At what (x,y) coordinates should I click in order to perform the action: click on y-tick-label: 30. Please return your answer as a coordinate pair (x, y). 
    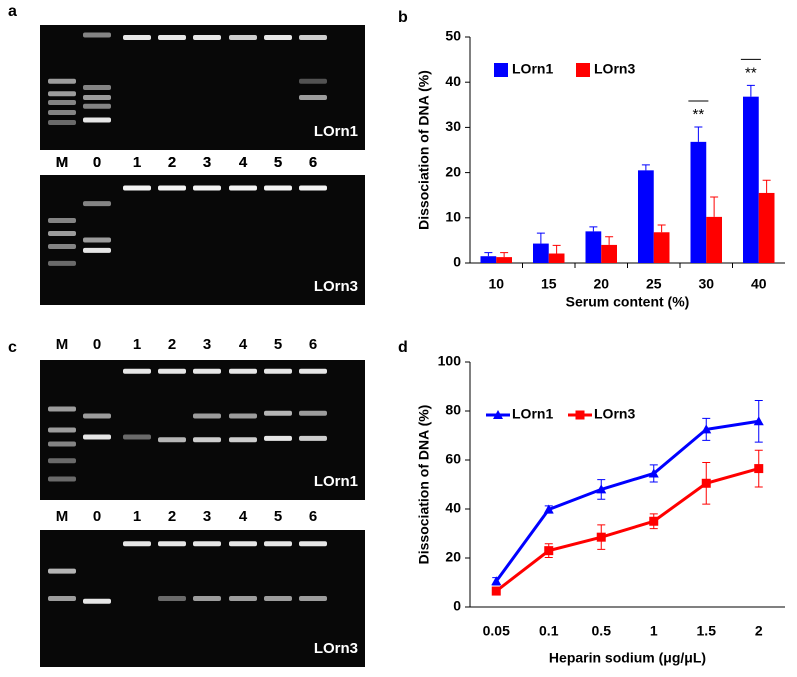
    Looking at the image, I should click on (453, 126).